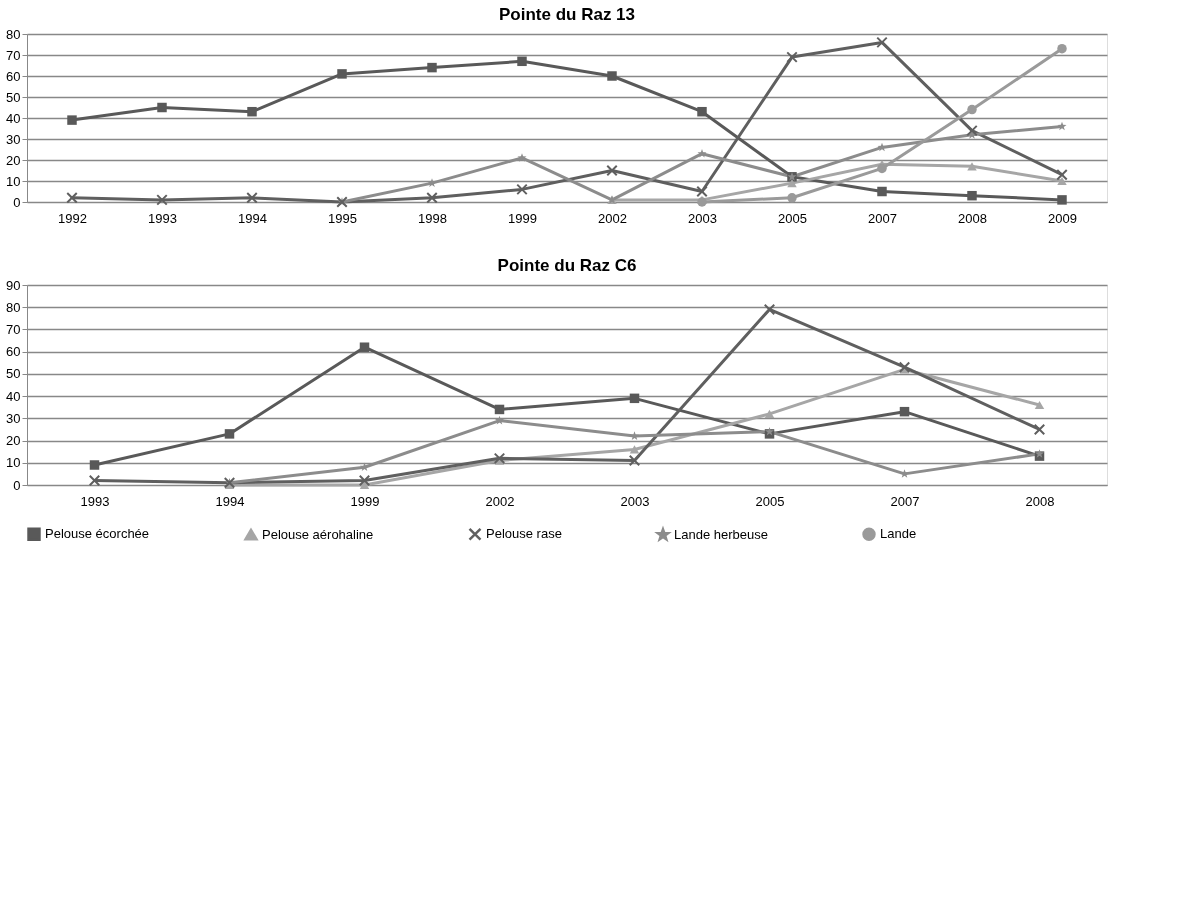 This screenshot has width=1203, height=905. Describe the element at coordinates (97, 534) in the screenshot. I see `legend-label: Pelouse écorchée` at that location.